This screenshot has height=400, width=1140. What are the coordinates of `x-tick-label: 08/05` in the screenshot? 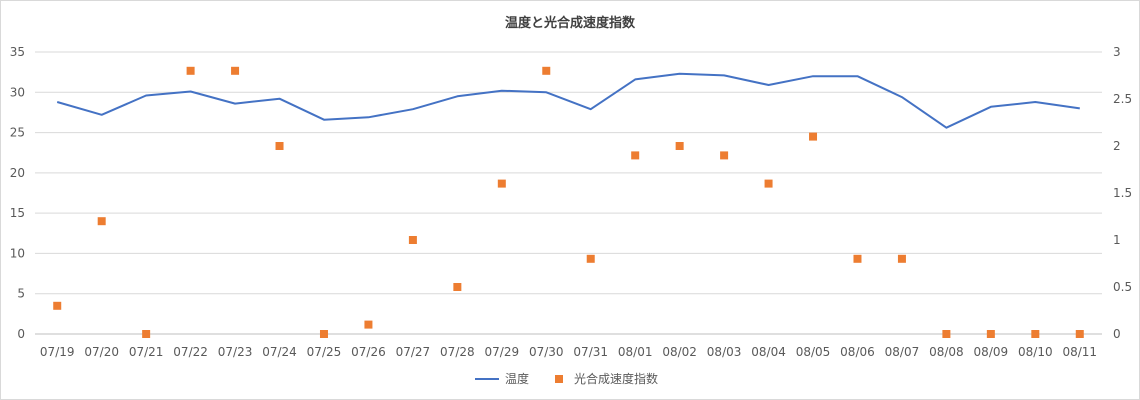 It's located at (813, 352).